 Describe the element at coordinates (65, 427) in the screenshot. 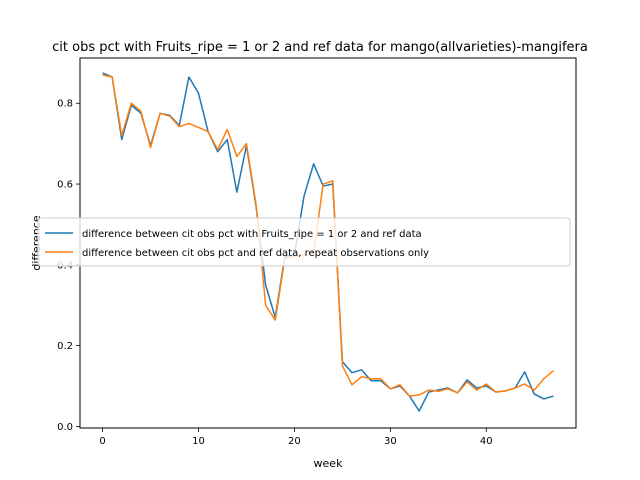

I see `y-tick-label: 0.0` at that location.